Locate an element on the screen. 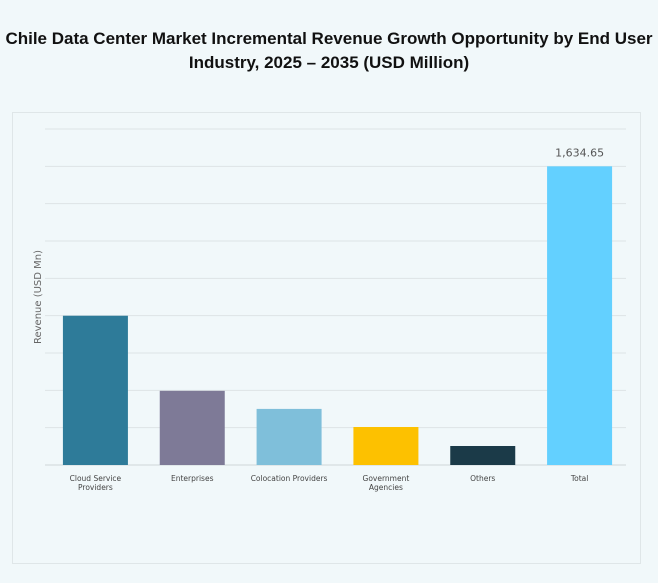  y-axis-label: Revenue (USD Mn) is located at coordinates (38, 297).